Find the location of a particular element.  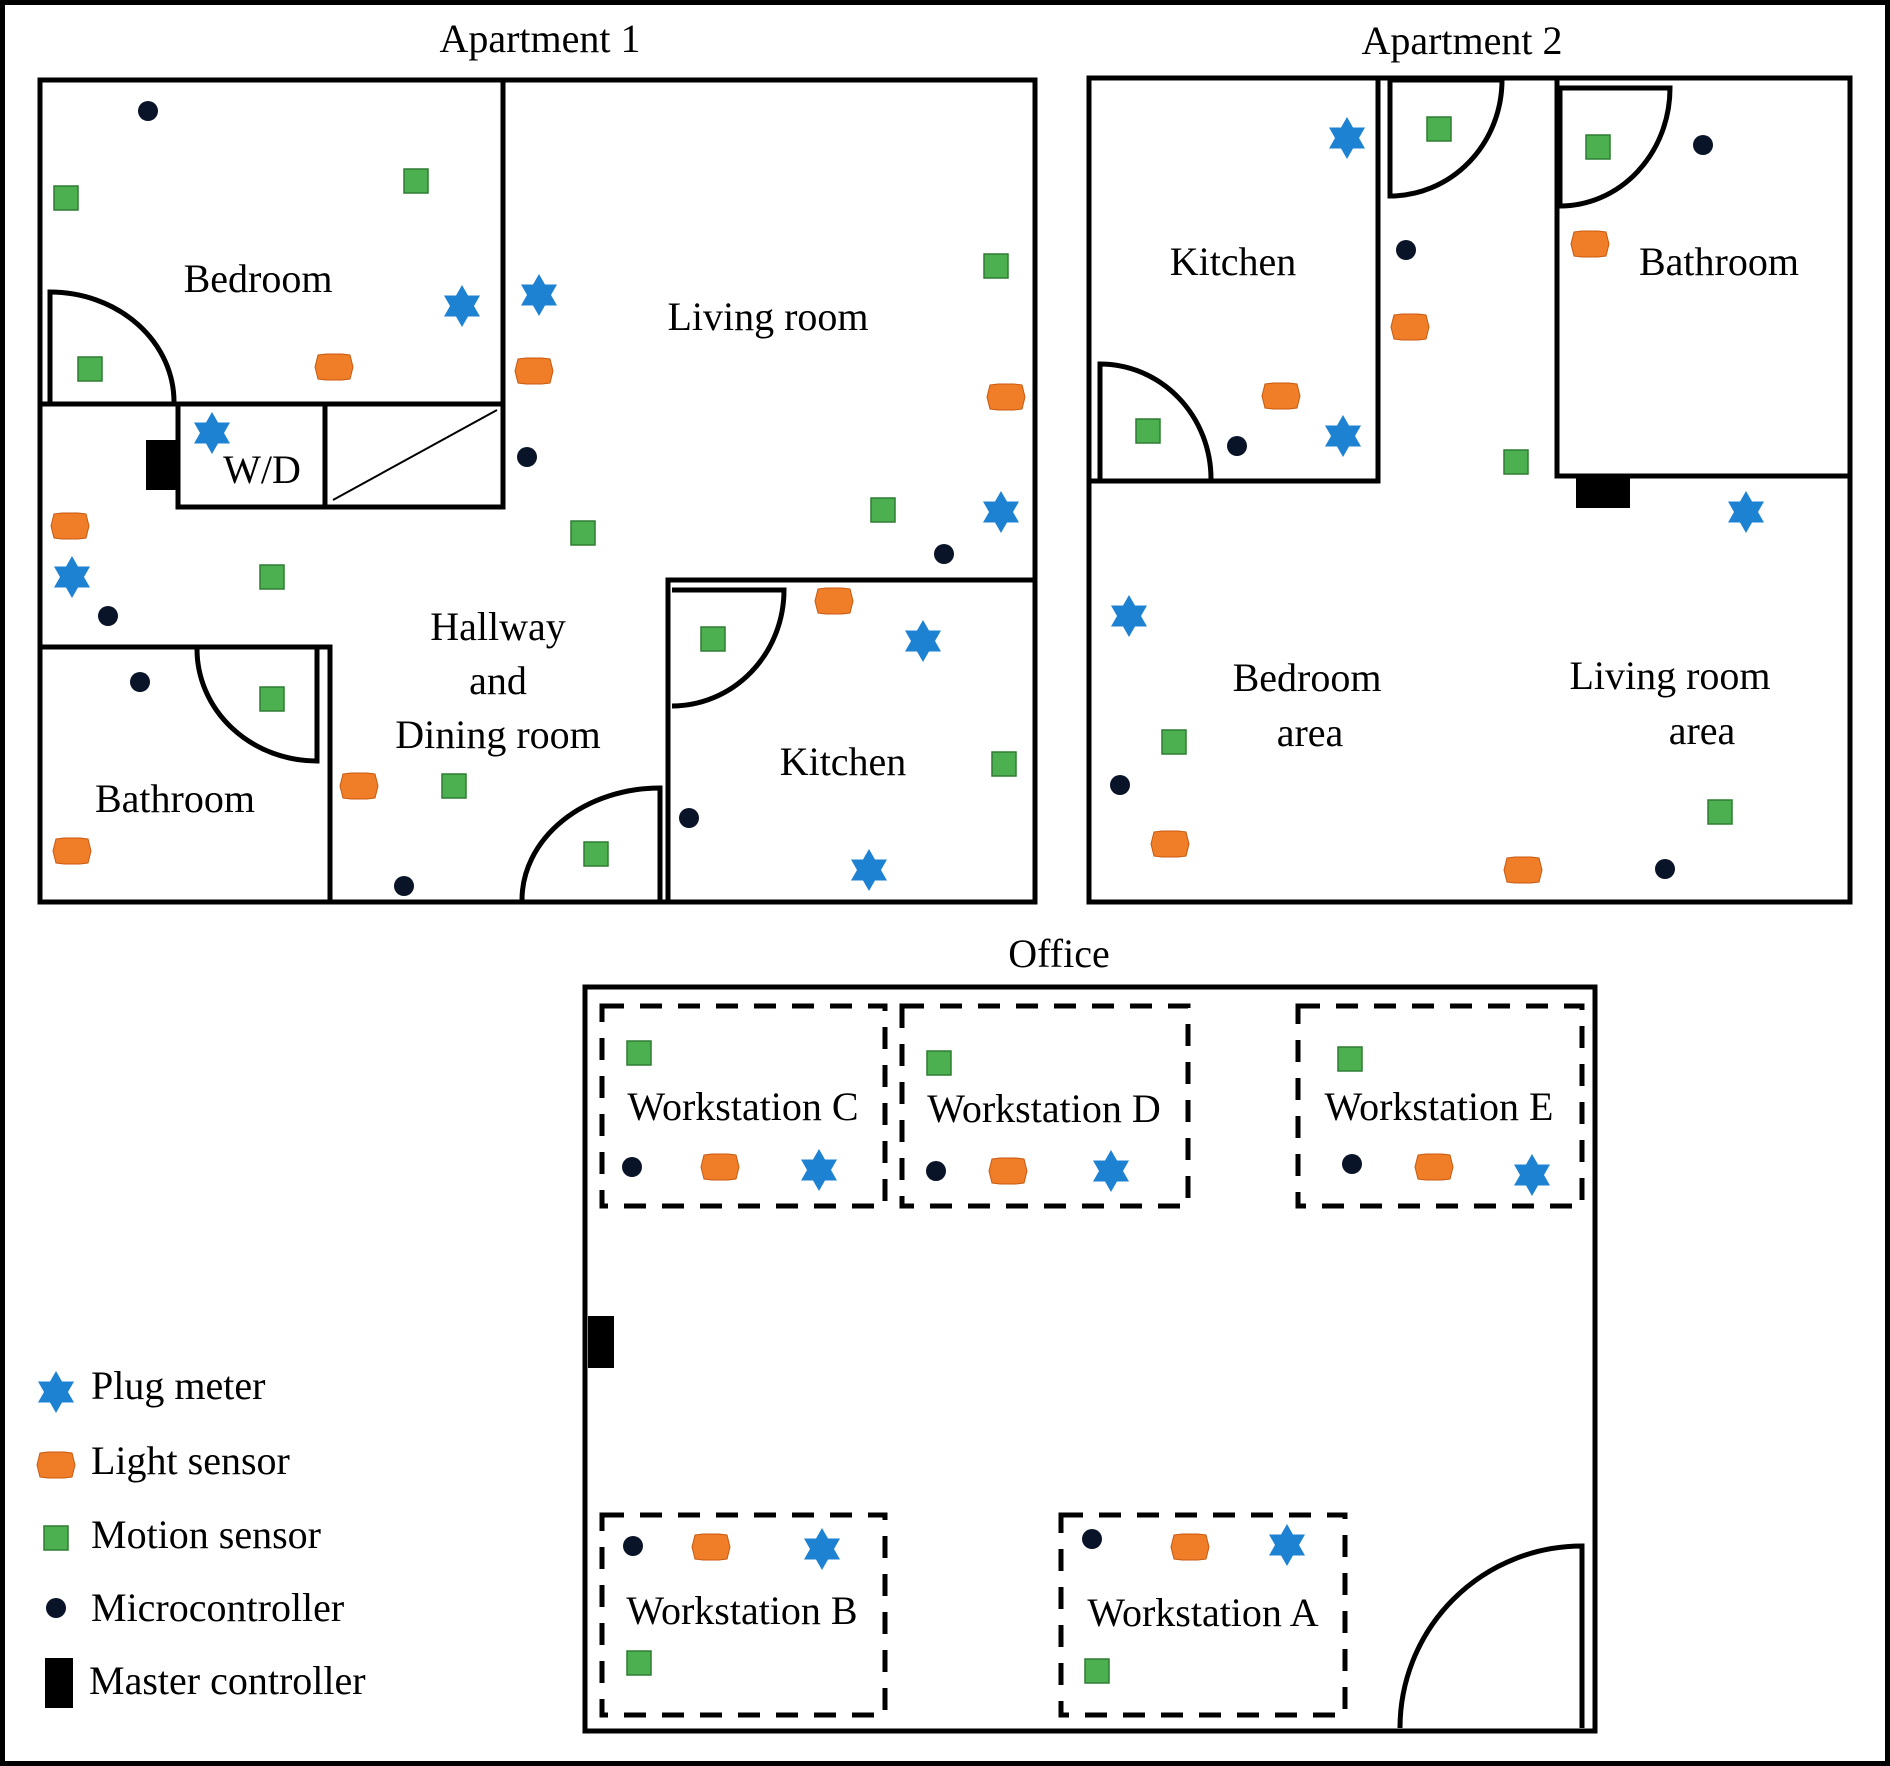

room-label-living-room-area: Living room is located at coordinates (1669, 675).